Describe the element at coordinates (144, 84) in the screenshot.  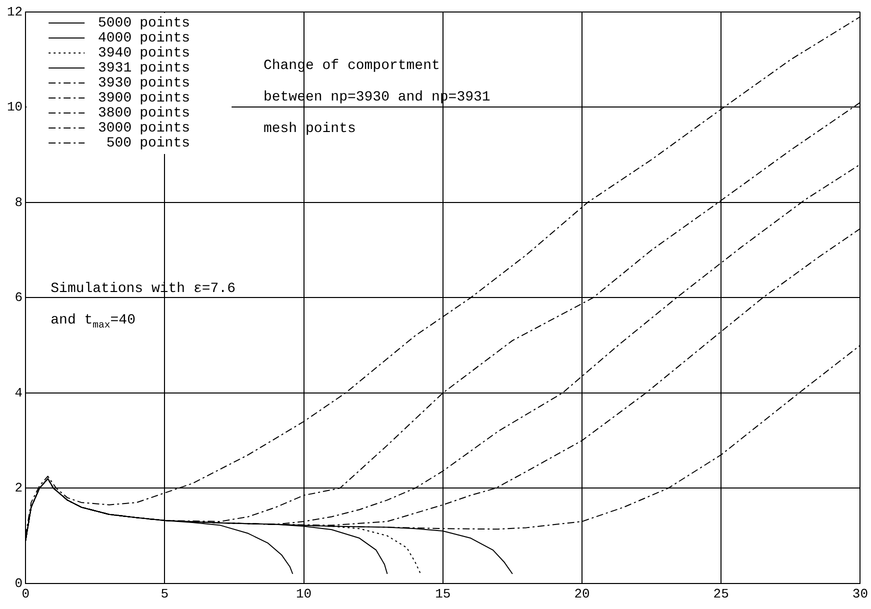
I see `legend-label: 3930 points` at that location.